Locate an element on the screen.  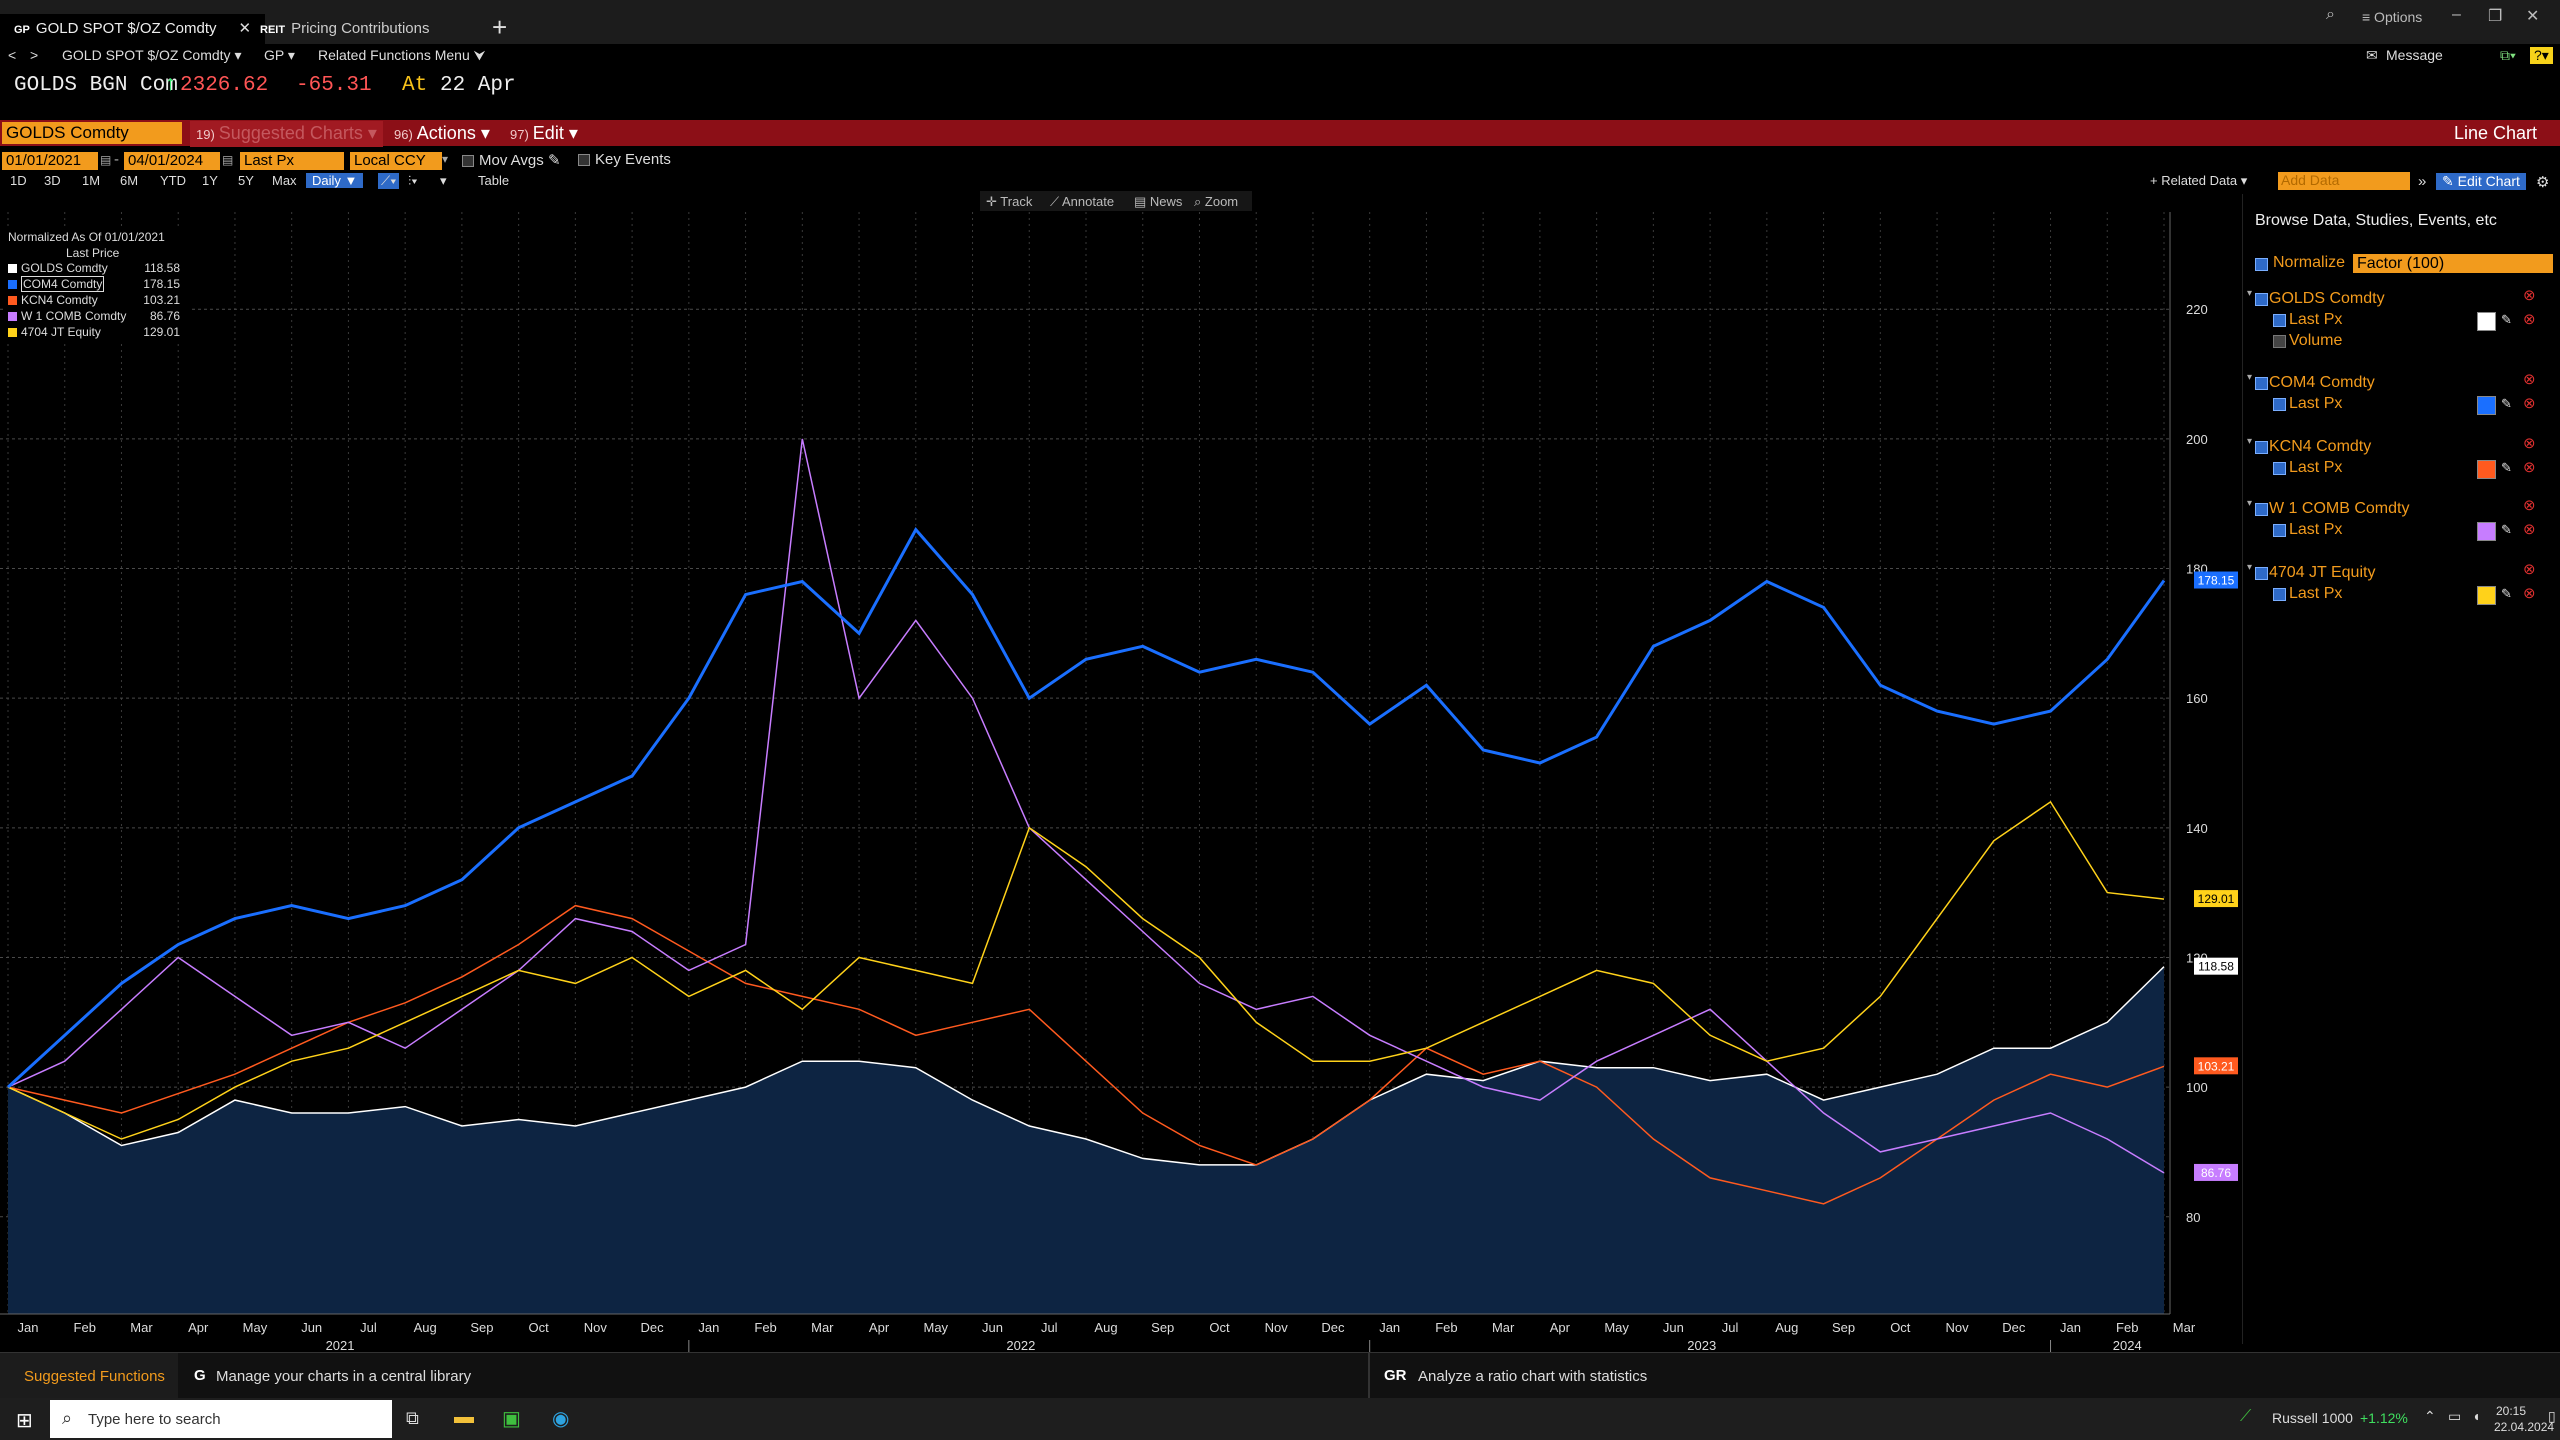
add-data-input: Add Data is located at coordinates (2344, 181).